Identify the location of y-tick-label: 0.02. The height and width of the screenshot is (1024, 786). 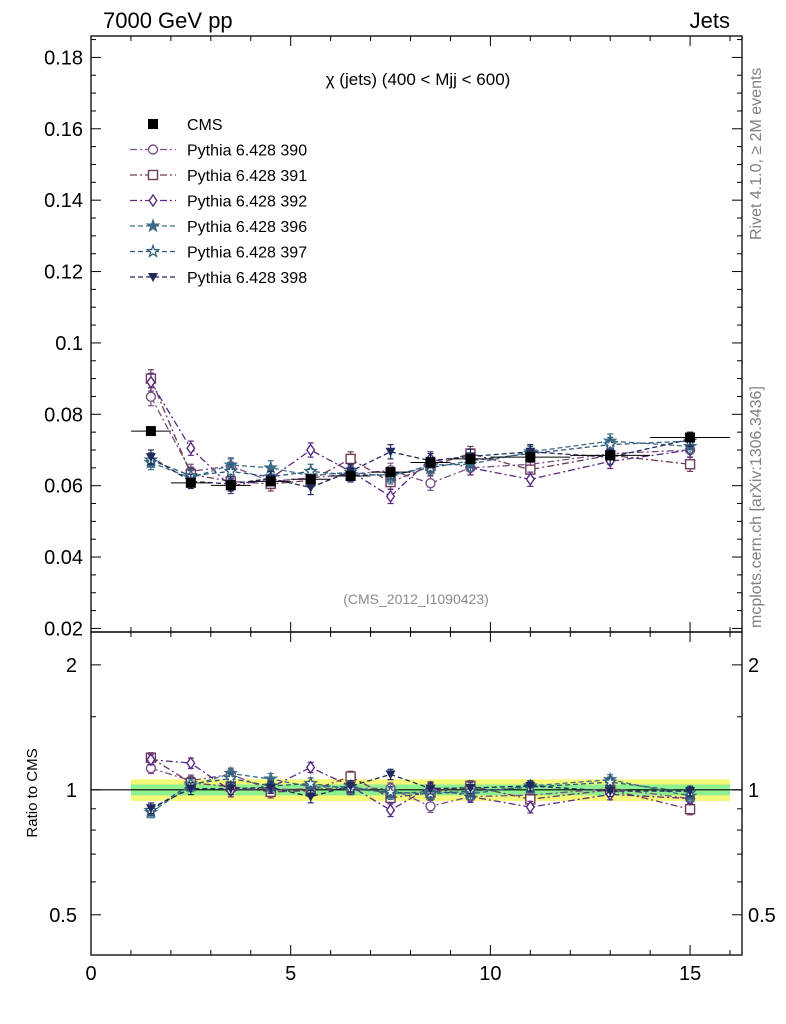
(63, 629).